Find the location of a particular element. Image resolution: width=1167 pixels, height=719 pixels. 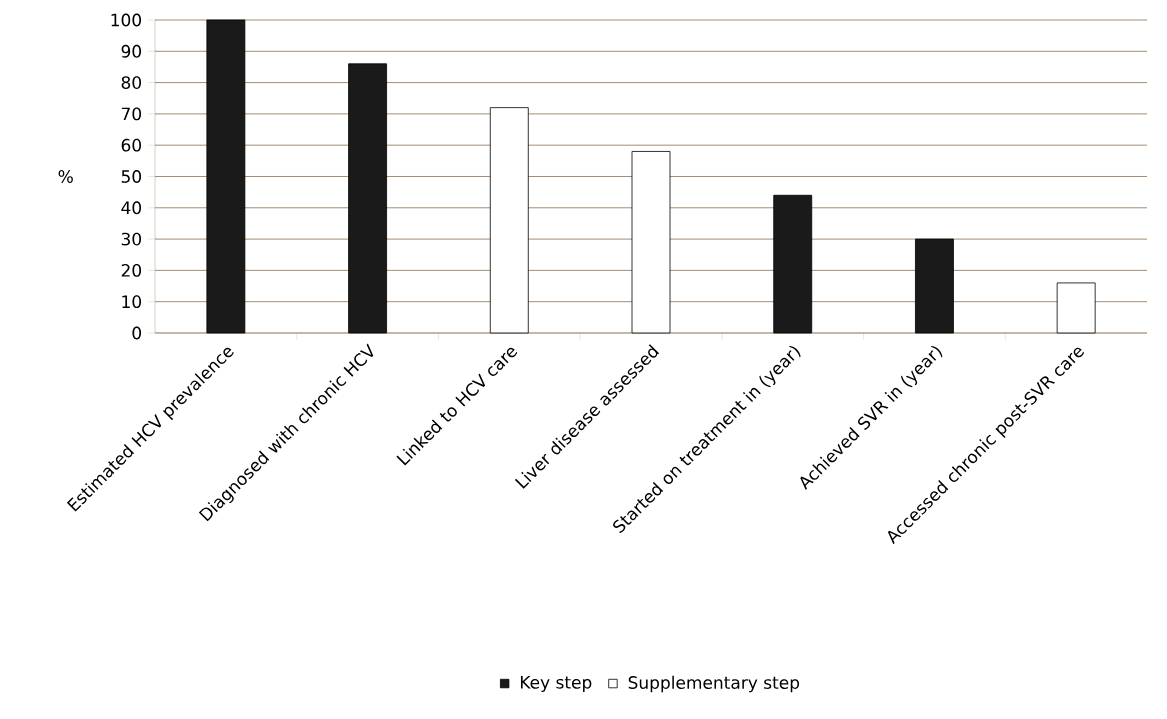

legend-label: Supplementary step is located at coordinates (714, 684).